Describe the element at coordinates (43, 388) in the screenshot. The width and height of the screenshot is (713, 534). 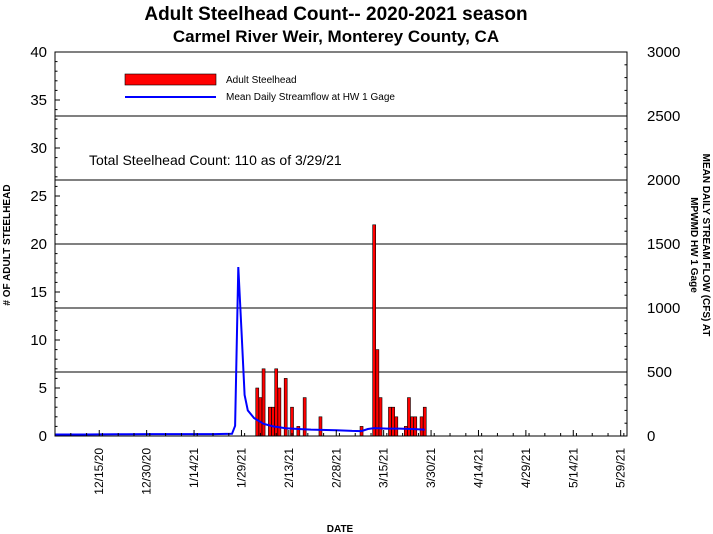
I see `y-tick-label: 5` at that location.